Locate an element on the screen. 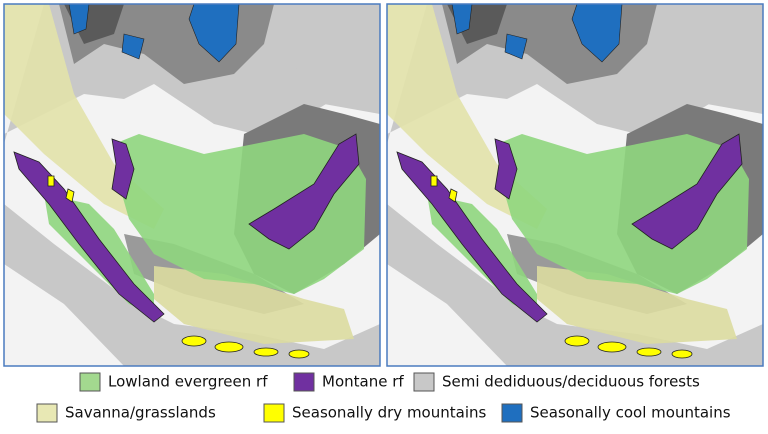  legend-label: Semi dediduous/deciduous forests is located at coordinates (571, 382).